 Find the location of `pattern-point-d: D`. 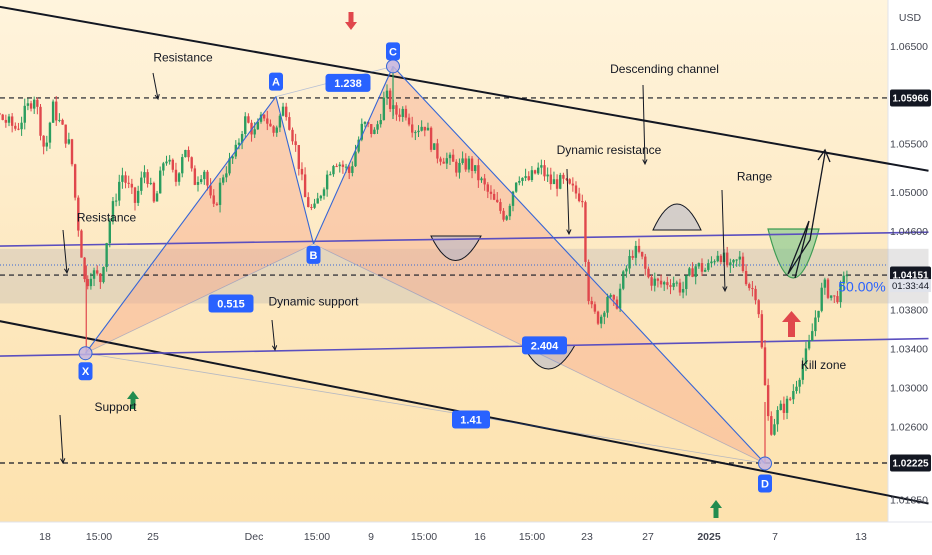

pattern-point-d: D is located at coordinates (765, 484).